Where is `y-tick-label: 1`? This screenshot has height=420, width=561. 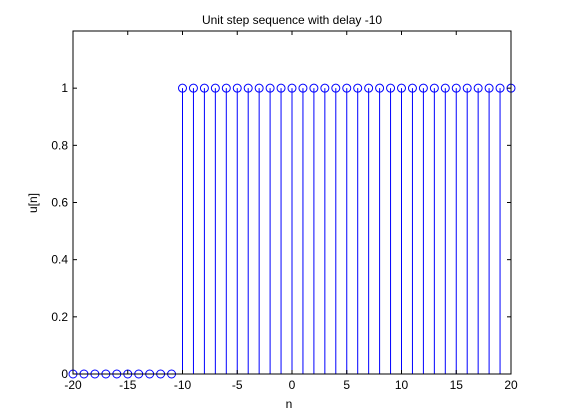
y-tick-label: 1 is located at coordinates (64, 88).